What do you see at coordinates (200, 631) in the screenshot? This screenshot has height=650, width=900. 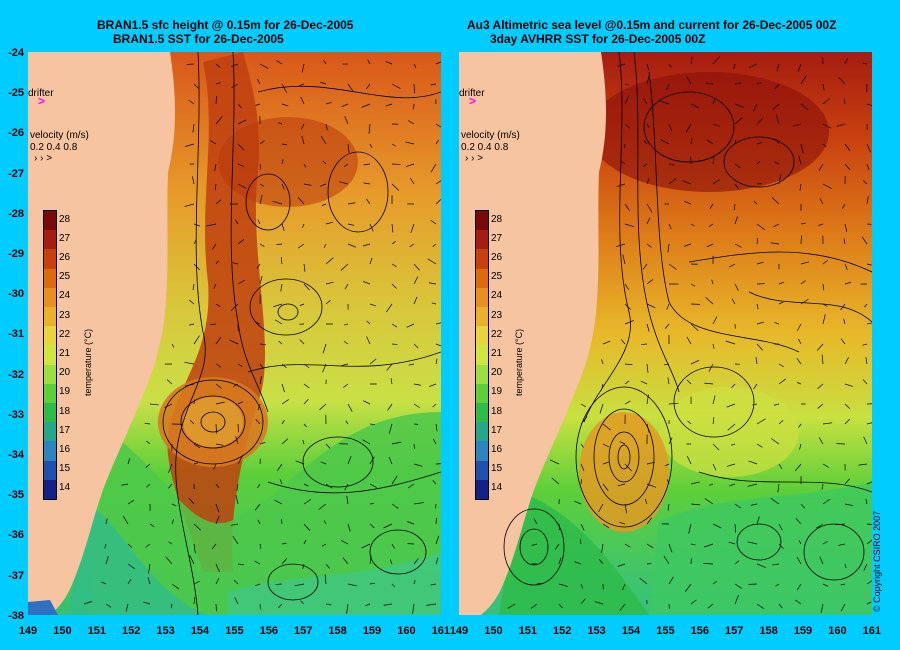 I see `longitude-label: 154` at bounding box center [200, 631].